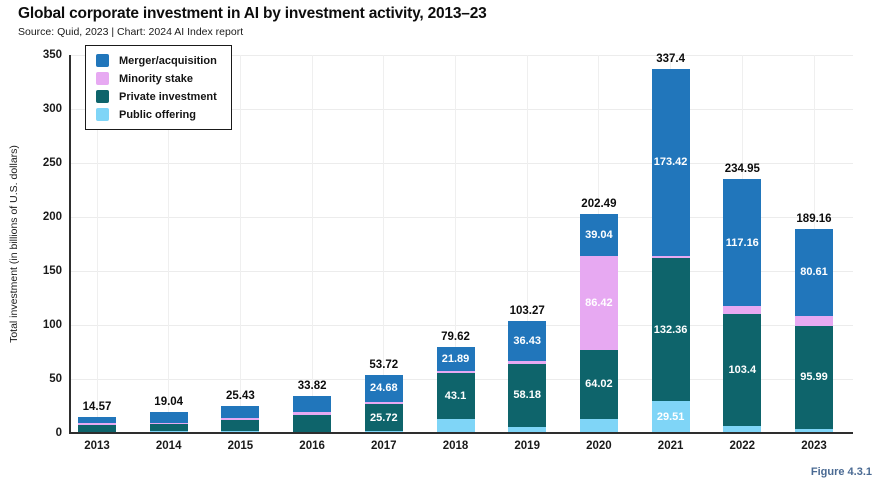  Describe the element at coordinates (814, 377) in the screenshot. I see `bar-segment-private-investment: 95.99` at that location.